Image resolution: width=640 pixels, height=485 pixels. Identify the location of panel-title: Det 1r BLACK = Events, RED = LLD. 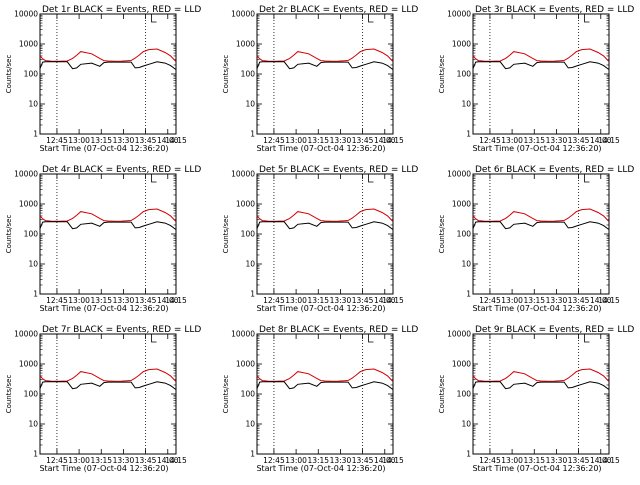
(121, 10).